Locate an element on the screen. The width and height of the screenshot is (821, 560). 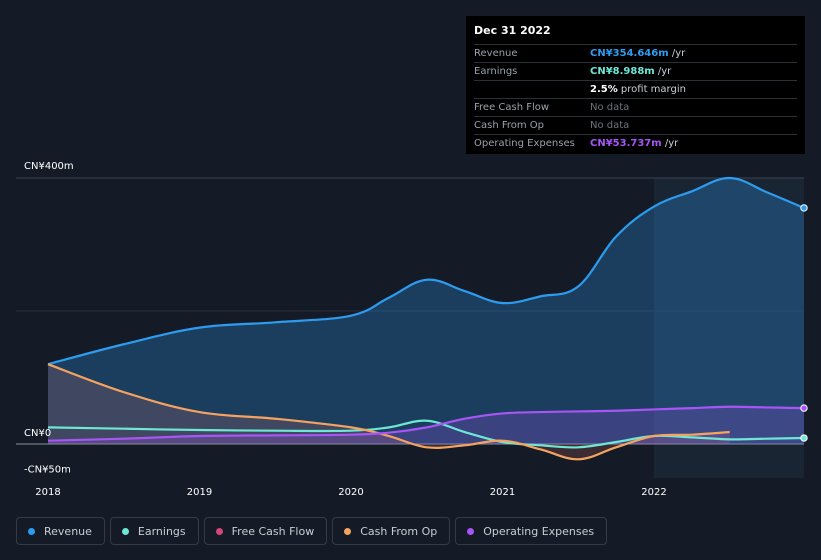
legend-label: Operating Expenses is located at coordinates (539, 531).